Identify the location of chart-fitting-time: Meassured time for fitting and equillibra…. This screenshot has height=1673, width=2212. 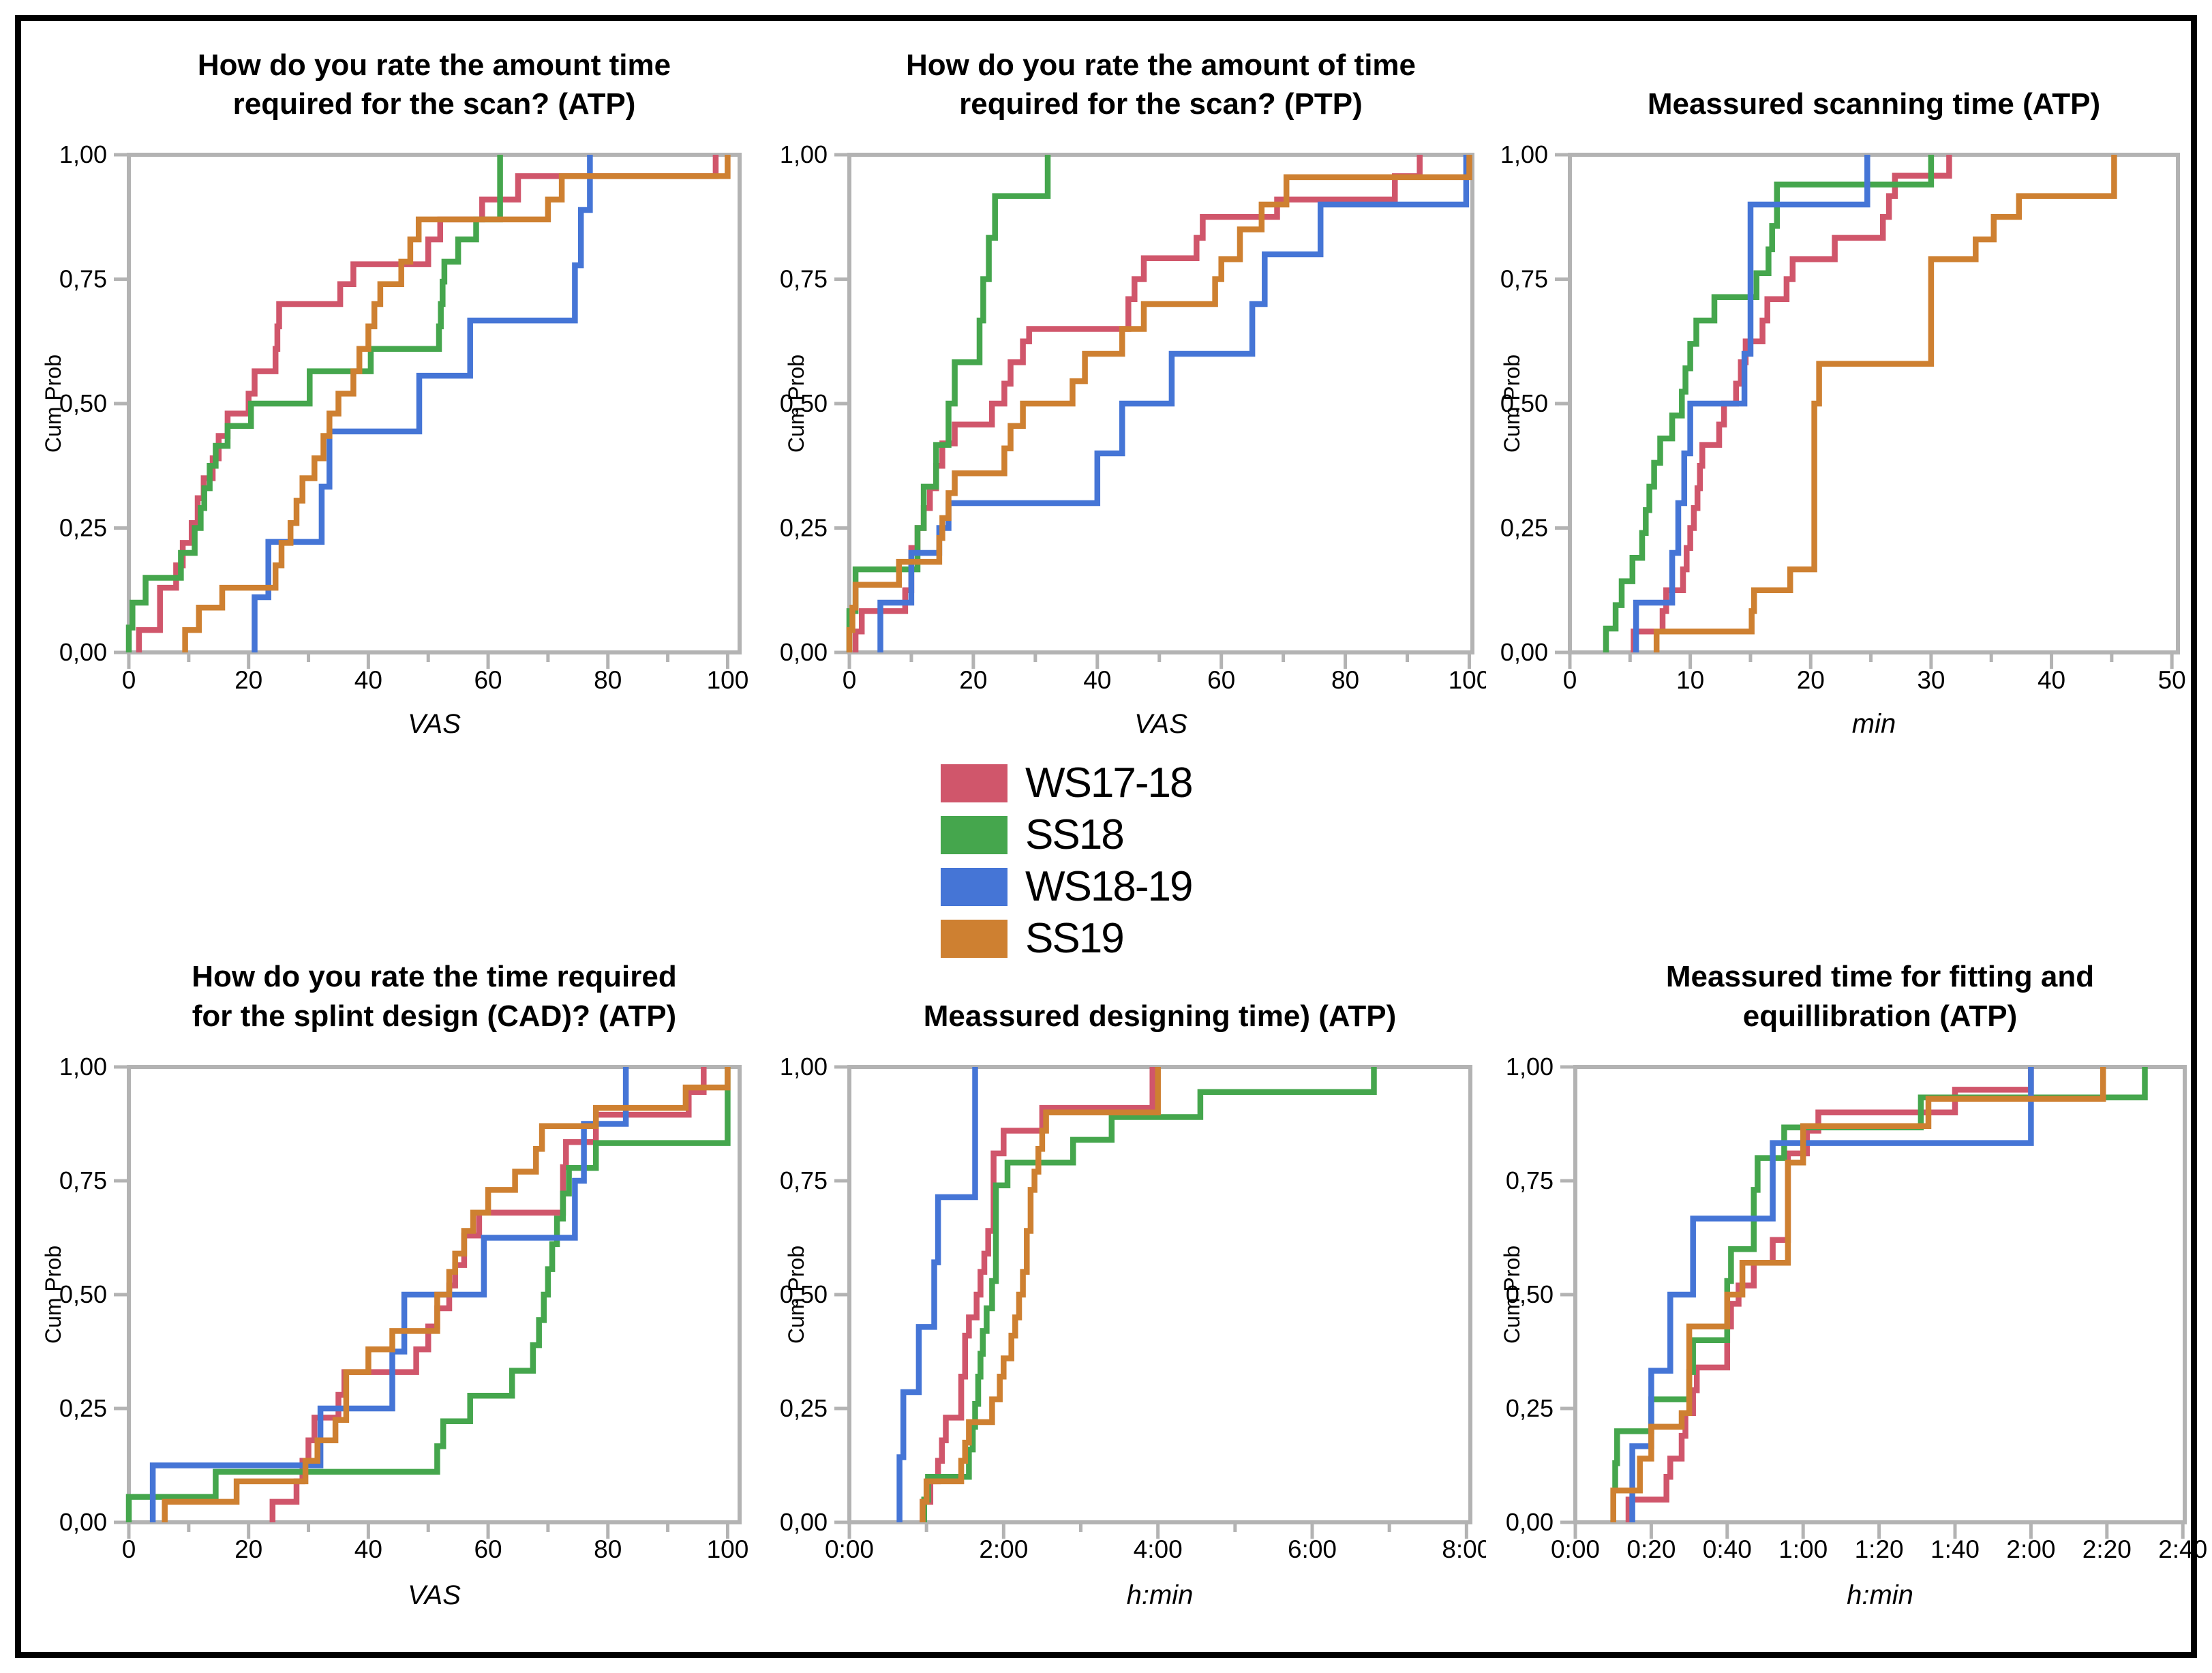
(1854, 1311).